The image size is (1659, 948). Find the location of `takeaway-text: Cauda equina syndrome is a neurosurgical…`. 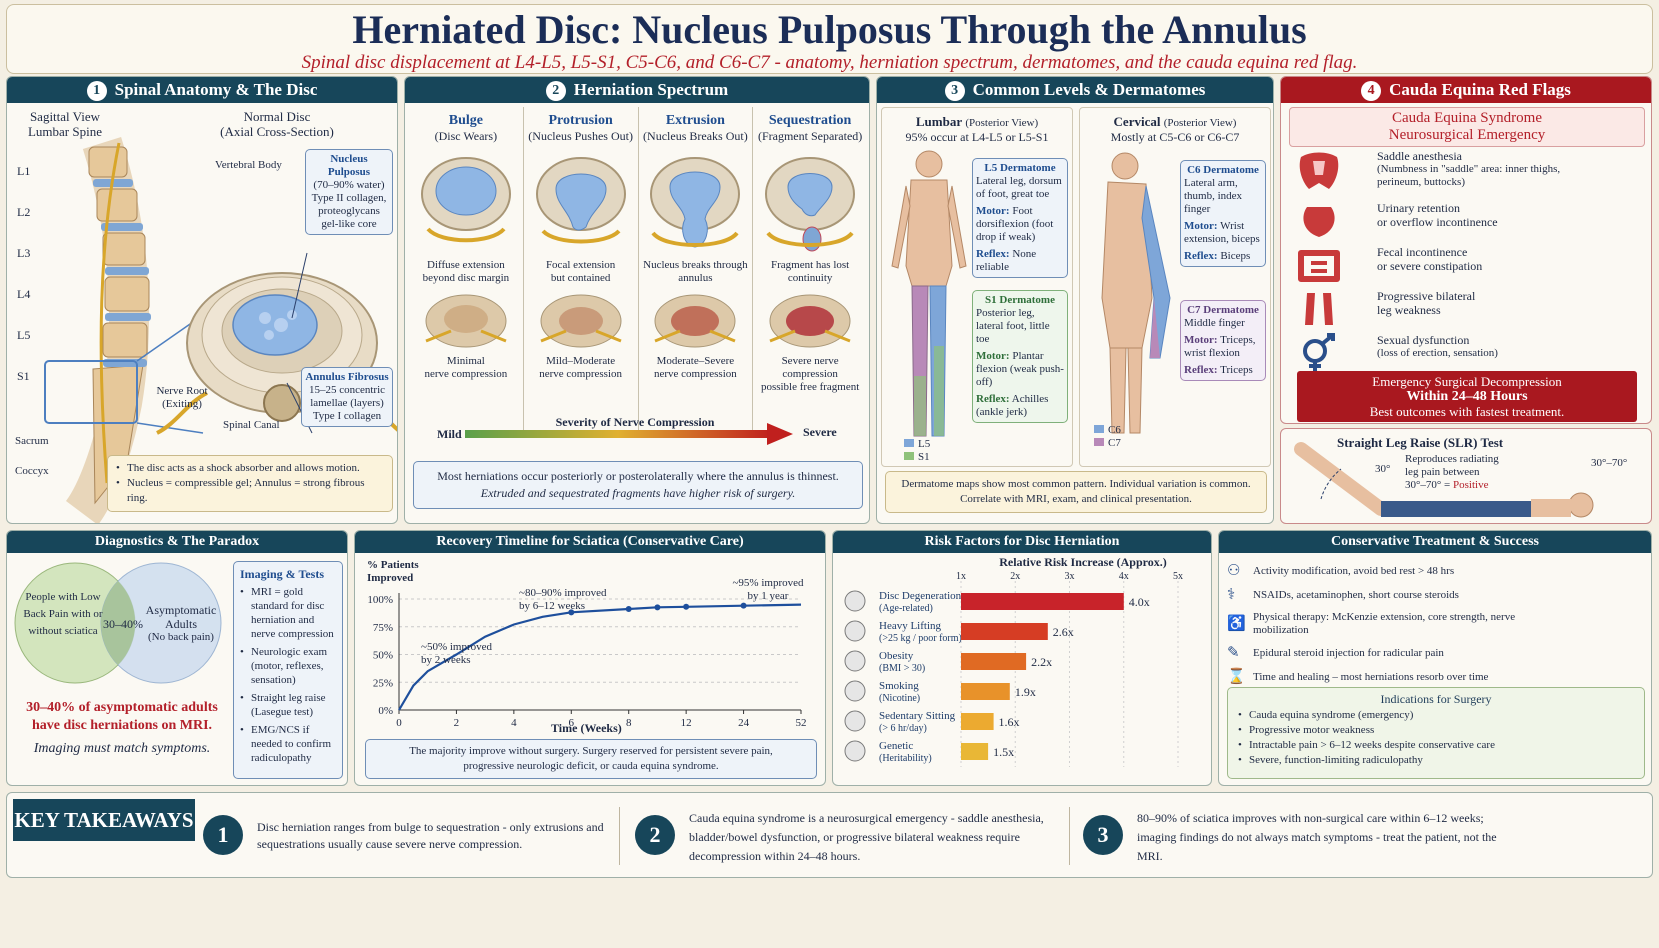

takeaway-text: Cauda equina syndrome is a neurosurgical… is located at coordinates (866, 837).